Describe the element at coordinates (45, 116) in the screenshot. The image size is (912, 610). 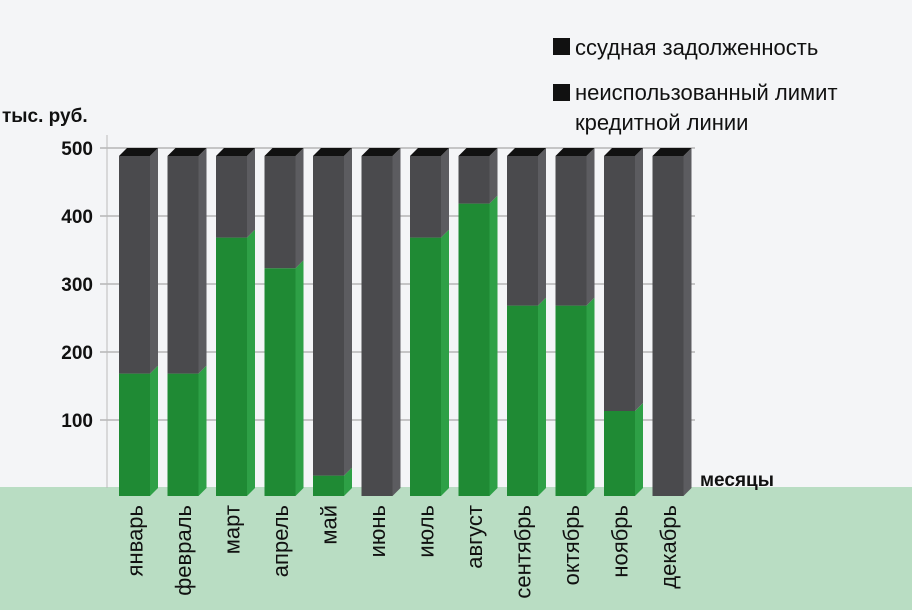
I see `y-axis-label: тыс. руб.` at that location.